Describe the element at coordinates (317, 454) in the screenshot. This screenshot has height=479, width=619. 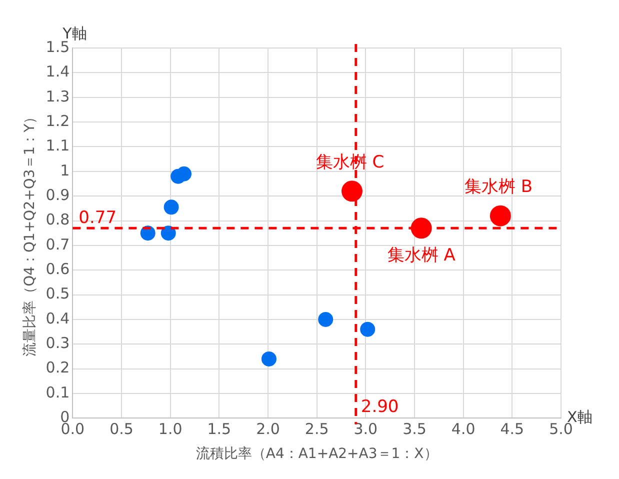
I see `x-axis-title: 流積比率（A4：A1+A2+A3＝1：X）` at that location.